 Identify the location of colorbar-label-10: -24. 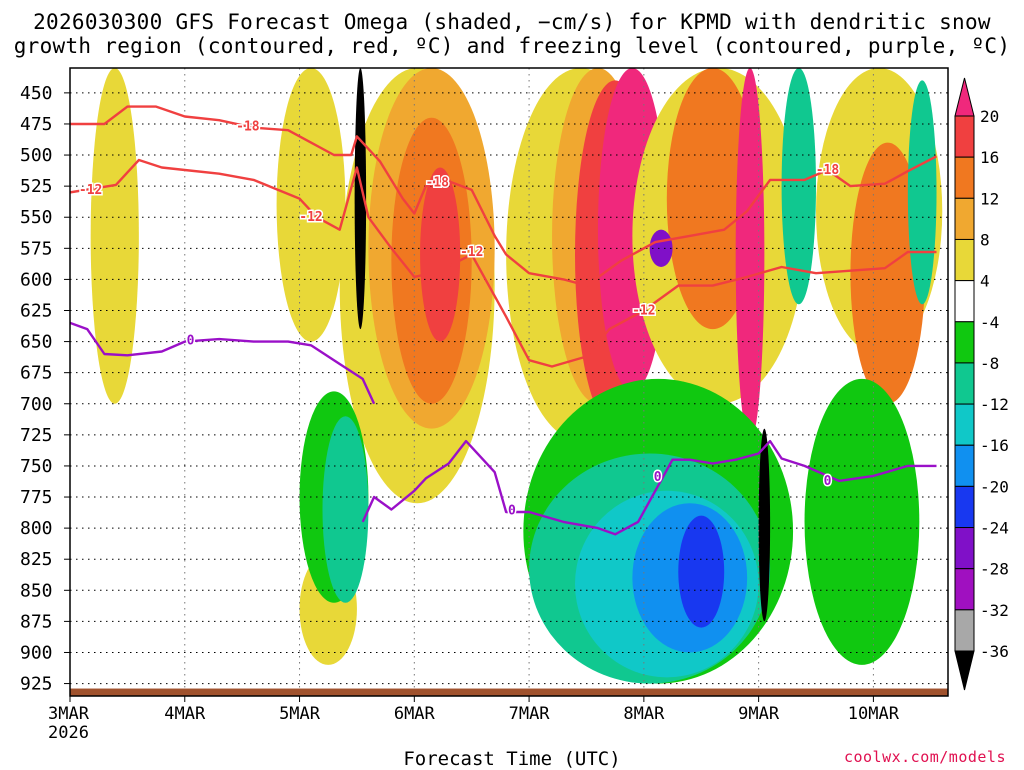
(994, 528).